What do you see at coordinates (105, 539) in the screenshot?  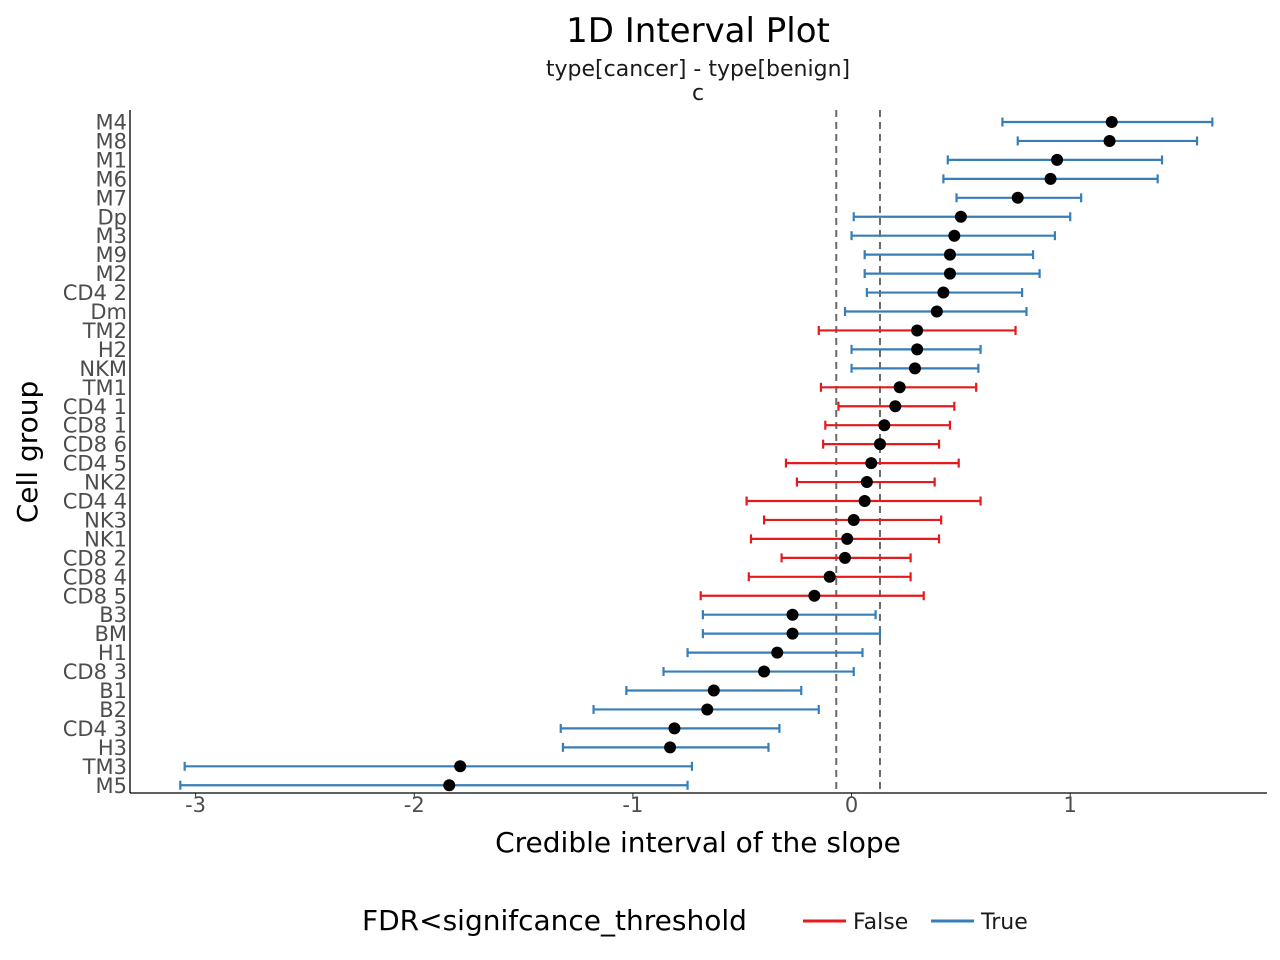 I see `y-tick-label: NK1` at bounding box center [105, 539].